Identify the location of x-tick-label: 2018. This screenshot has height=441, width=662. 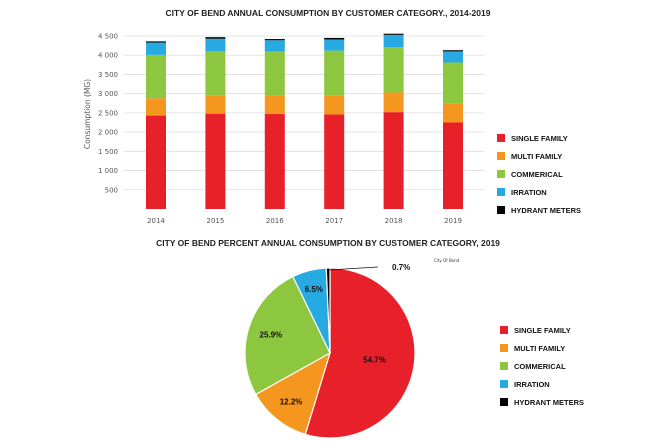
(394, 221).